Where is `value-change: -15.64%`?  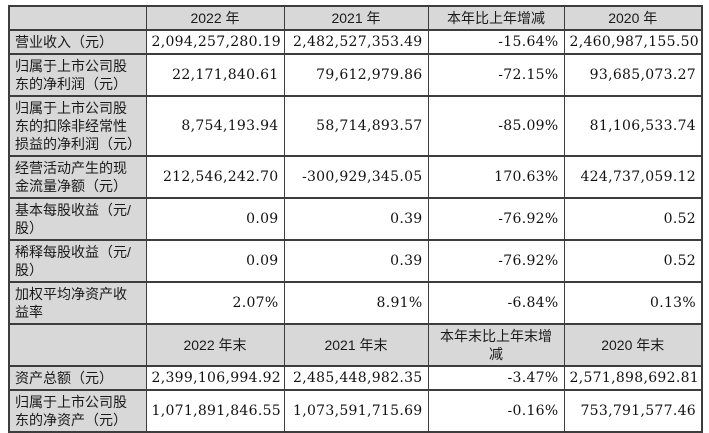 value-change: -15.64% is located at coordinates (496, 42).